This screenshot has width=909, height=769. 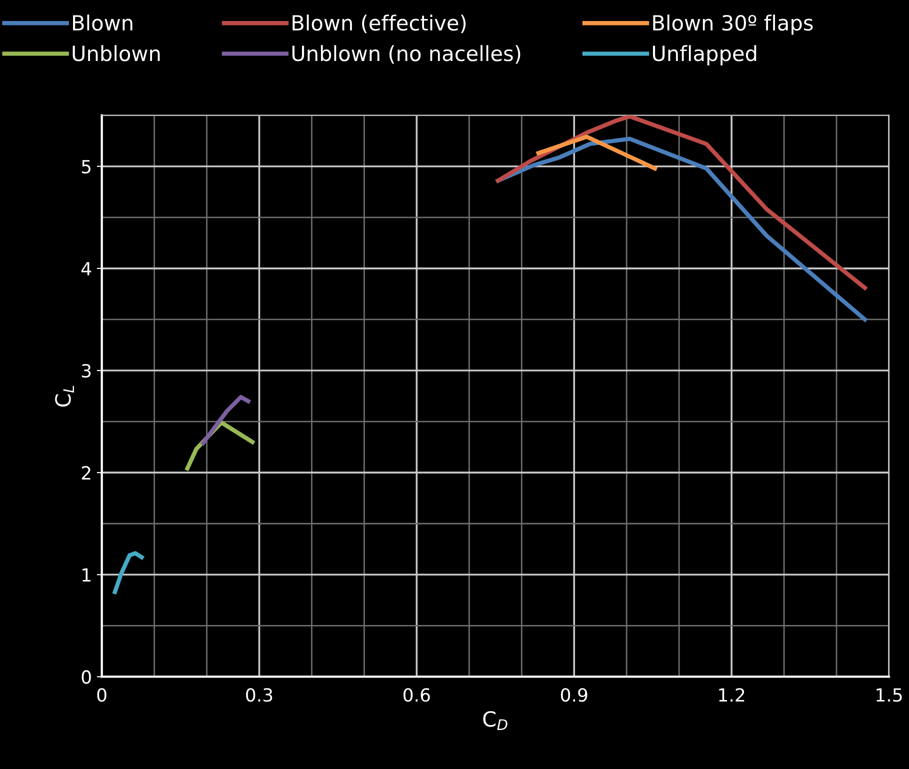 What do you see at coordinates (406, 54) in the screenshot?
I see `legend-label: Unblown (no nacelles)` at bounding box center [406, 54].